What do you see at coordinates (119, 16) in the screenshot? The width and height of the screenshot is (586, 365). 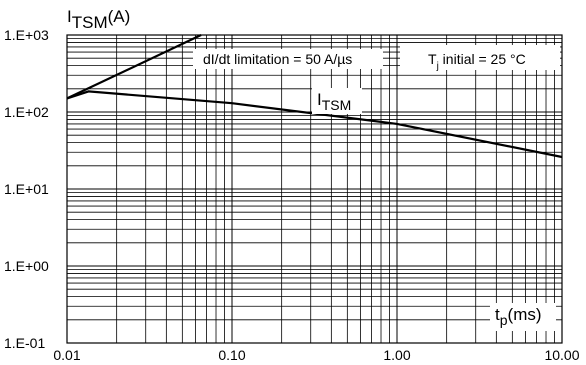 I see `y-axis-title-suffix: (A)` at bounding box center [119, 16].